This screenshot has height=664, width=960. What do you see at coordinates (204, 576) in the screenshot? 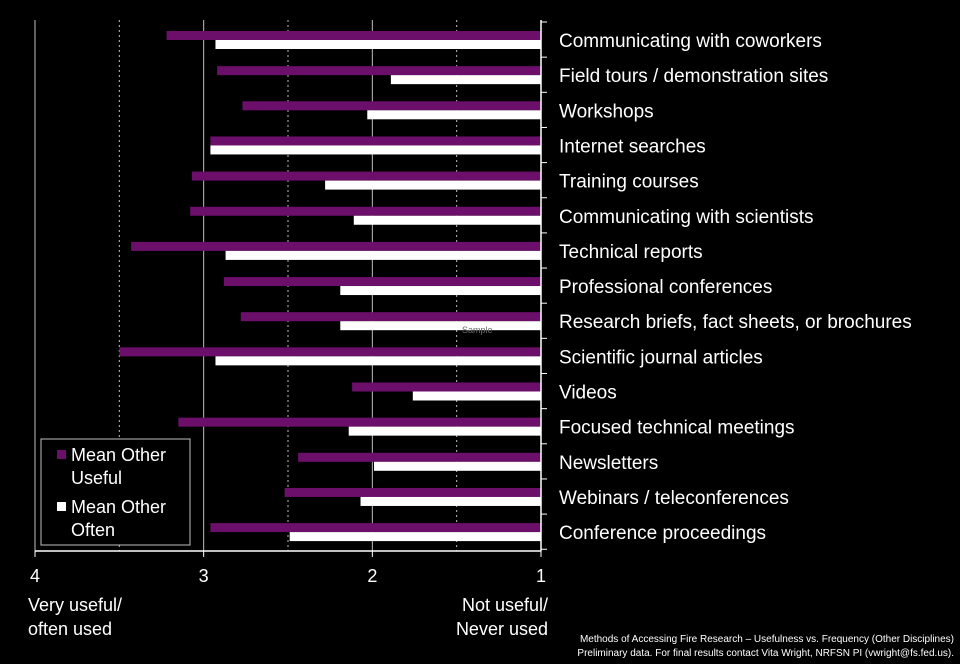
I see `x-tick-label: 3` at bounding box center [204, 576].